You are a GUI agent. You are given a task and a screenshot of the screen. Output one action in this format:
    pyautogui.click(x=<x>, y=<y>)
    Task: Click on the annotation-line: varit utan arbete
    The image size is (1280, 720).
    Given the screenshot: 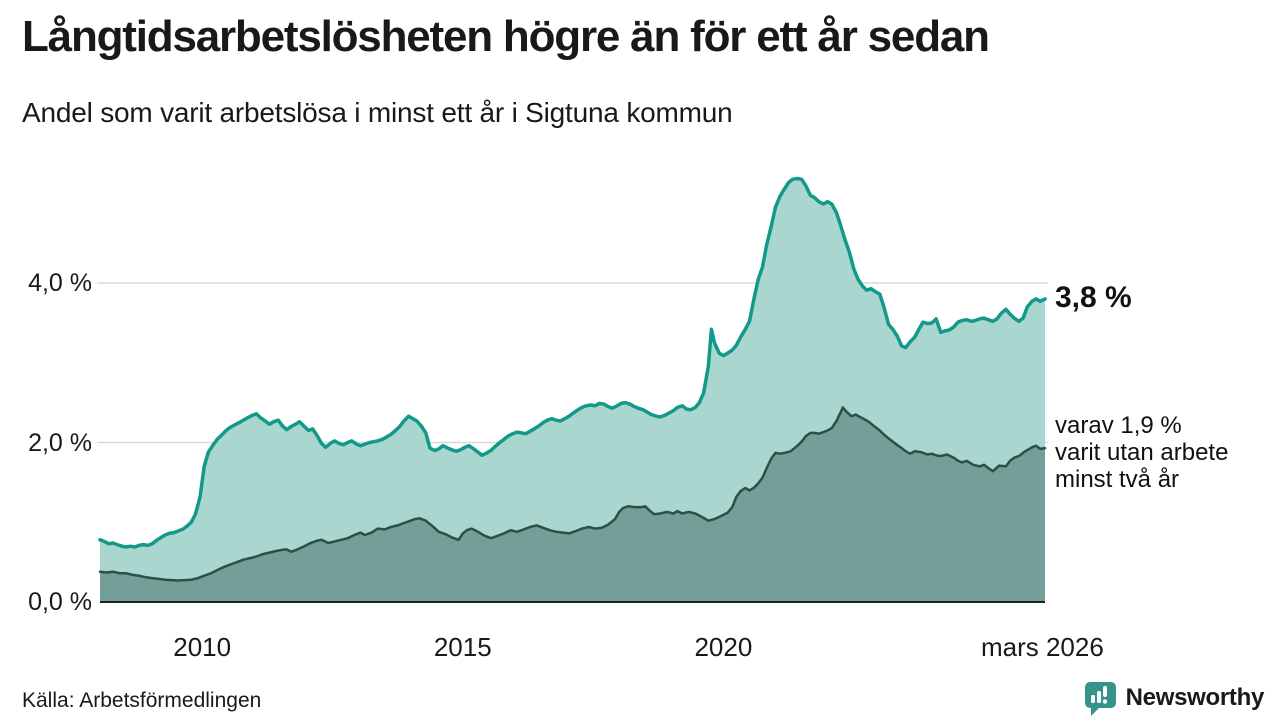 What is the action you would take?
    pyautogui.click(x=1142, y=452)
    